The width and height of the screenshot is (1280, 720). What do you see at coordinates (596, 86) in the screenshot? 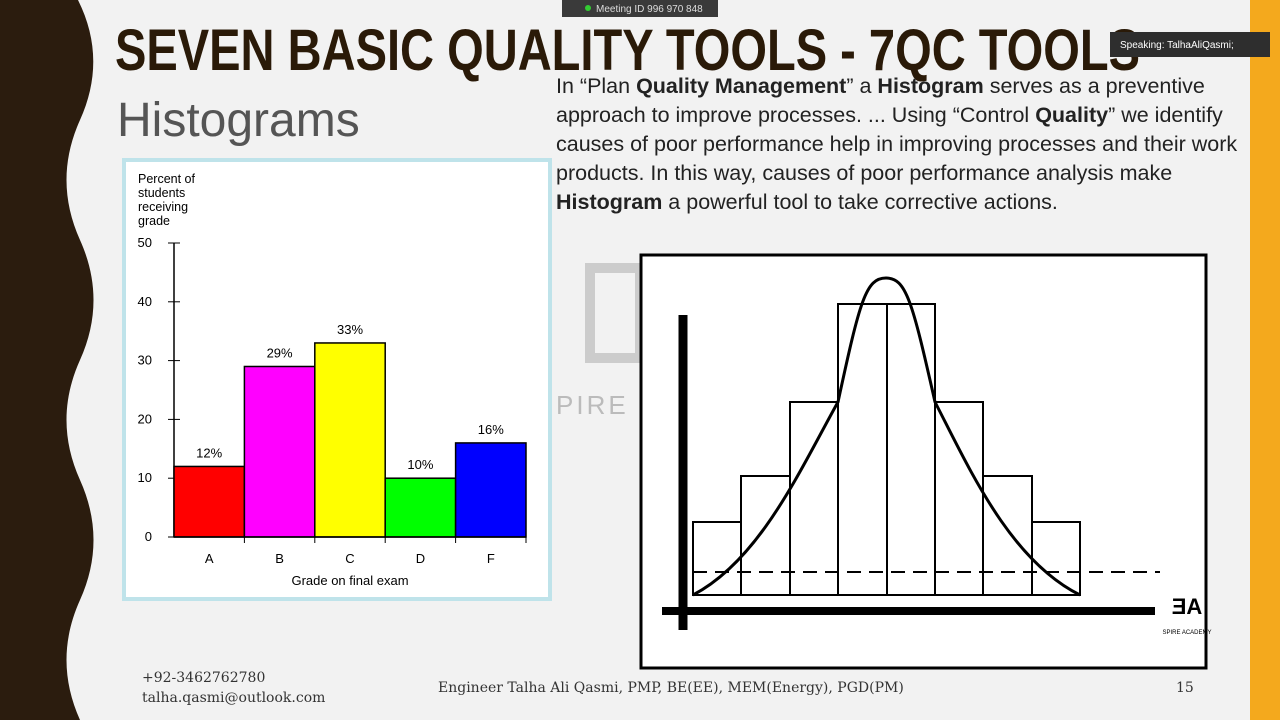
I see `paragraph-segment: In “Plan` at bounding box center [596, 86].